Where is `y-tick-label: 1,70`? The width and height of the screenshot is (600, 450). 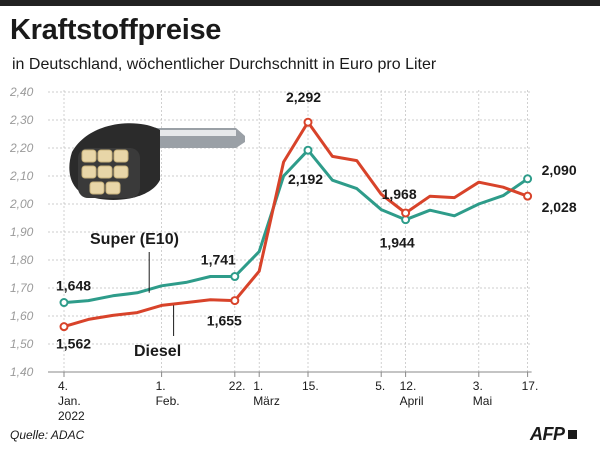
y-tick-label: 1,70 is located at coordinates (22, 288).